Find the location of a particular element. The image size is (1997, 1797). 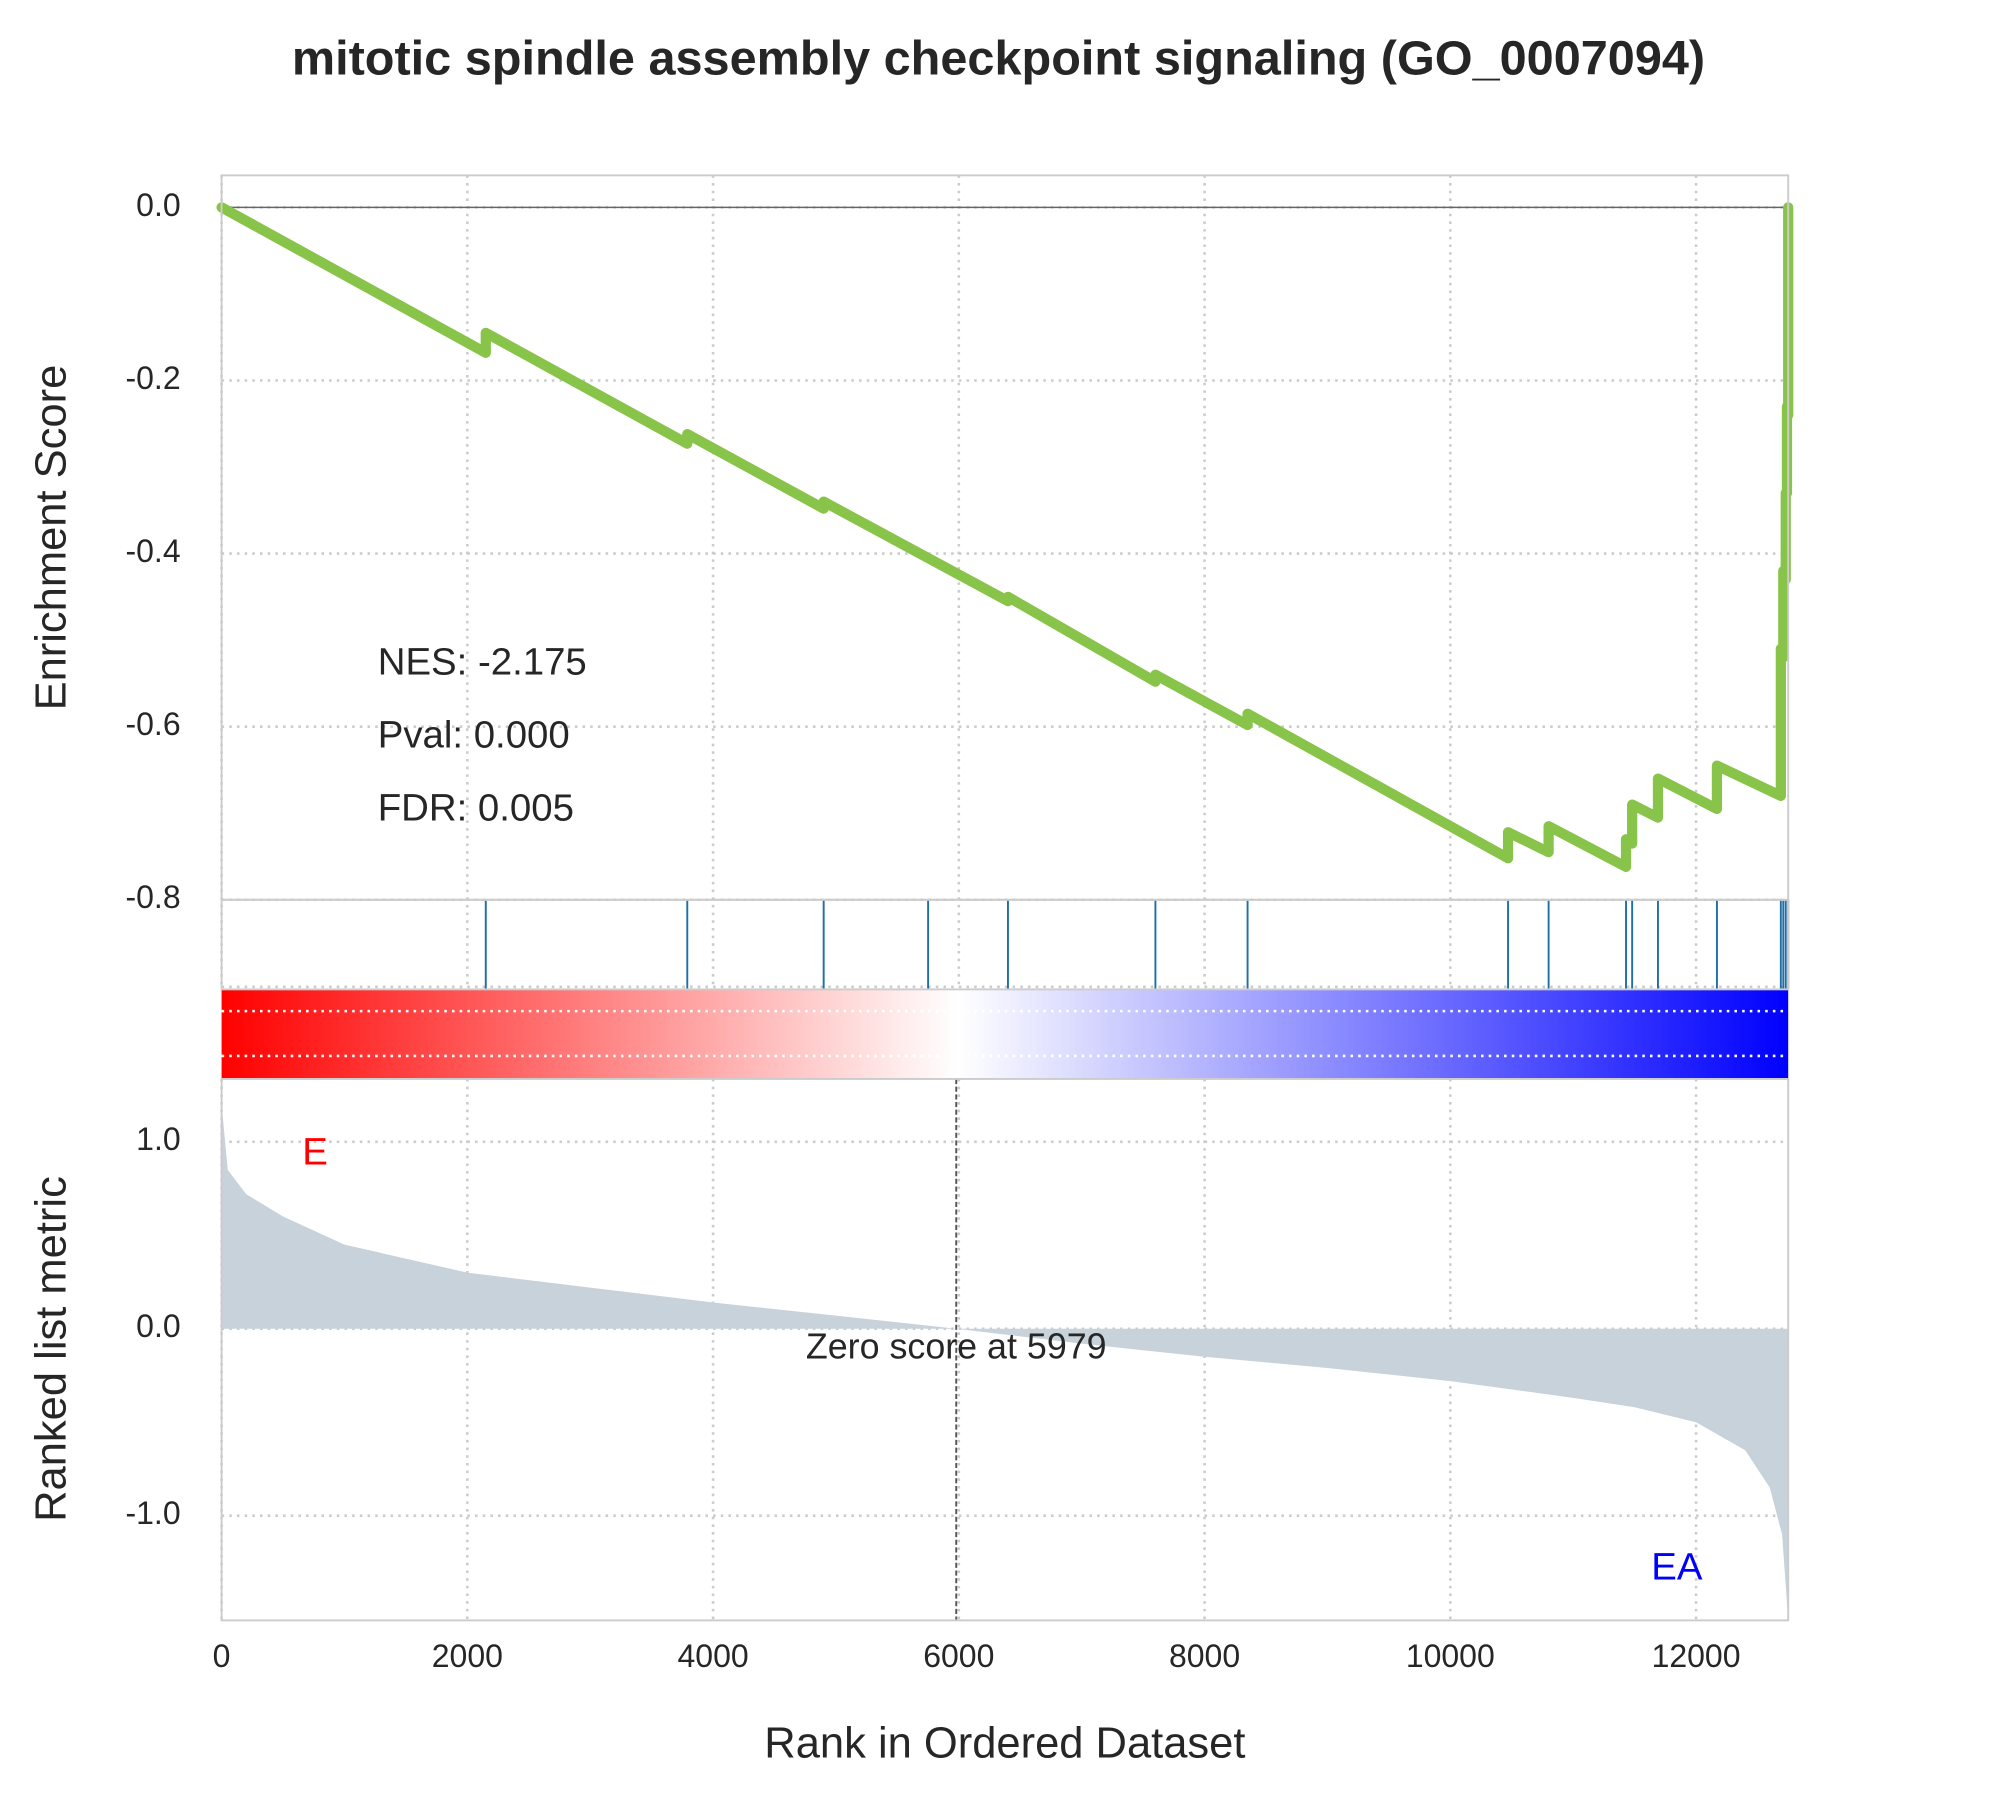

x-tick-label: 4000 is located at coordinates (713, 1656).